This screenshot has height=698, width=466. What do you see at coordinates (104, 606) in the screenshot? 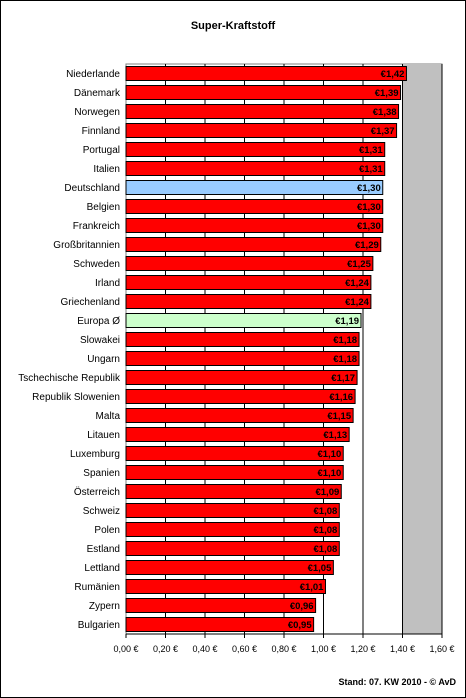
I see `category-label: Zypern` at bounding box center [104, 606].